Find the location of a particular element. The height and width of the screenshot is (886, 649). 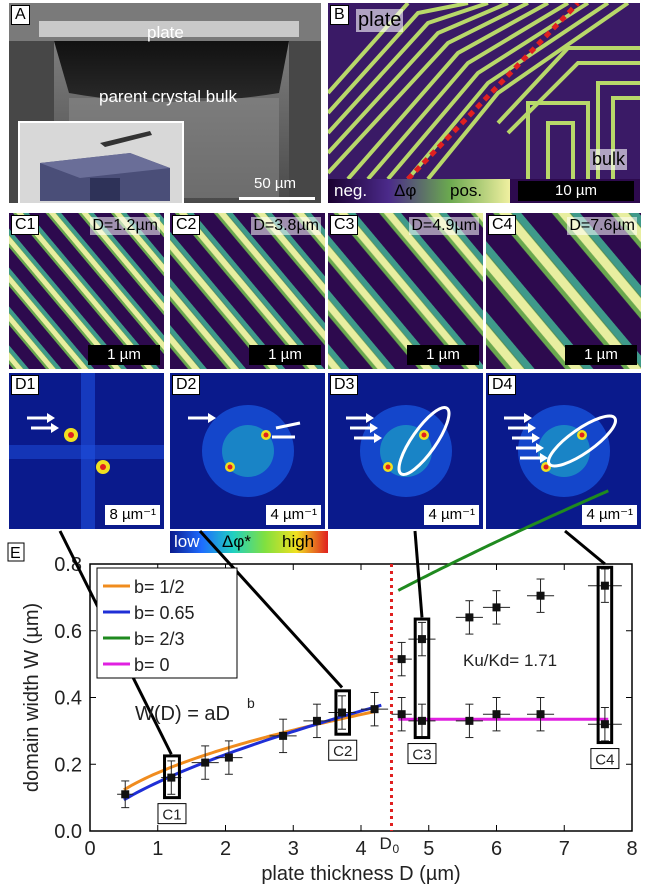

panel-d2-fft: D2 4 µm⁻¹ is located at coordinates (247, 451).